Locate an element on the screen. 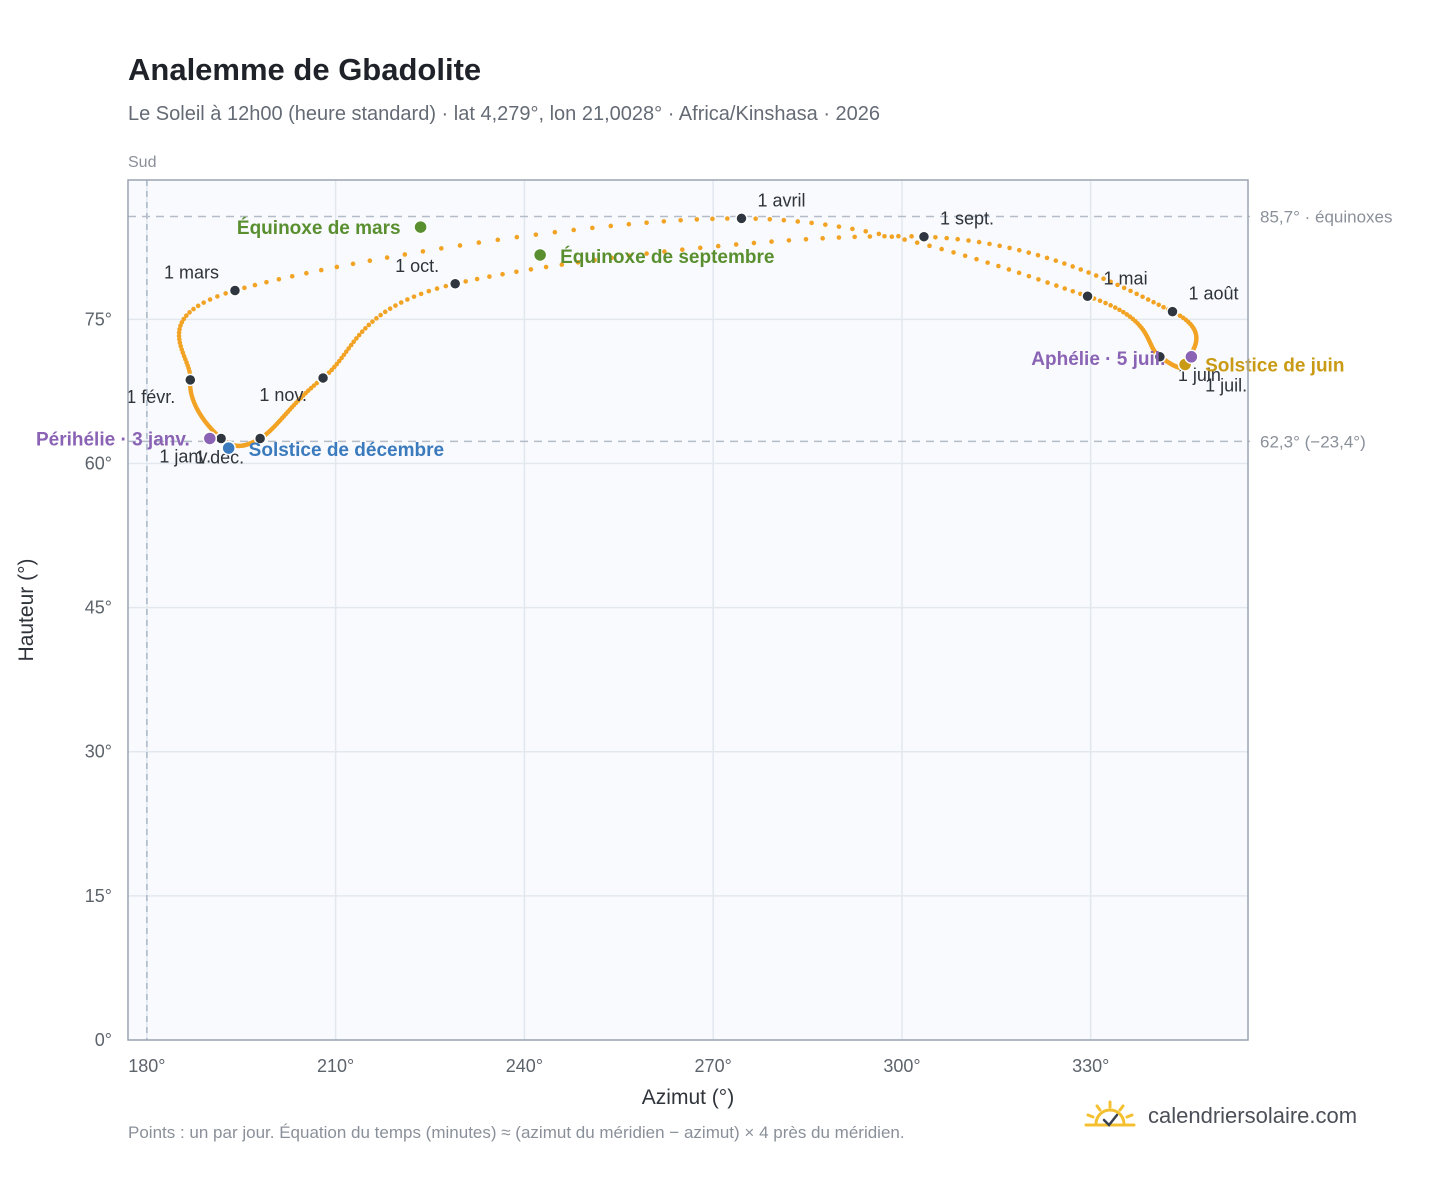  reference-label: 62,3° (−23,4°) is located at coordinates (1313, 441).